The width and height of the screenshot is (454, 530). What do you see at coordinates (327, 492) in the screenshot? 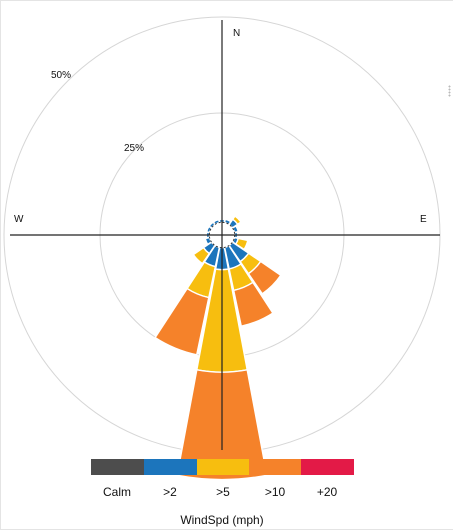
I see `legend-label-20: +20` at bounding box center [327, 492].